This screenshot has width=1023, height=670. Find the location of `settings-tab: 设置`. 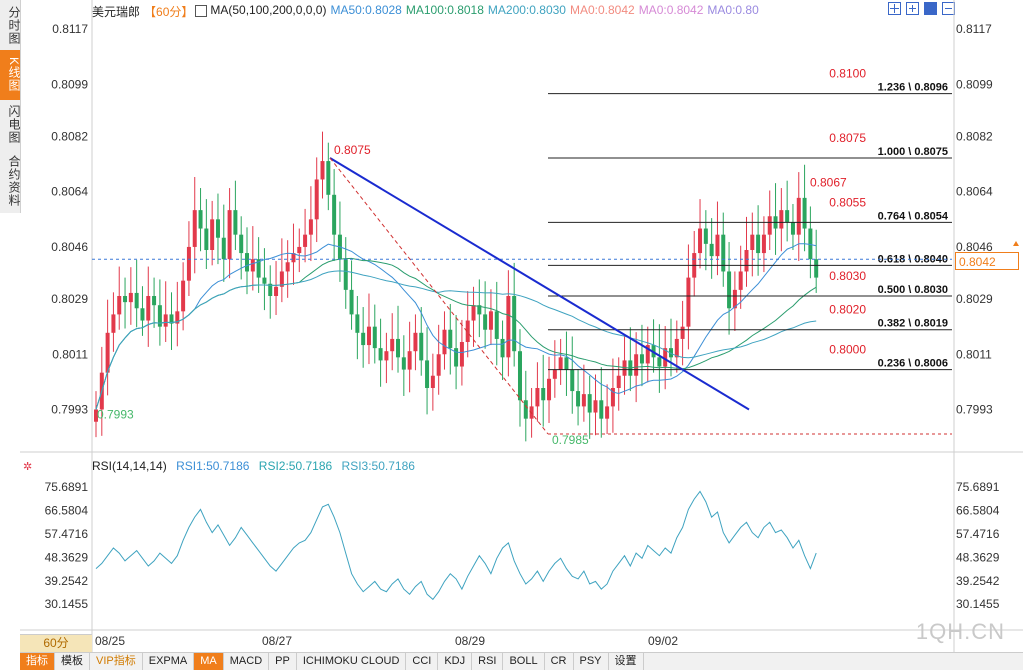

settings-tab: 设置 is located at coordinates (626, 661).